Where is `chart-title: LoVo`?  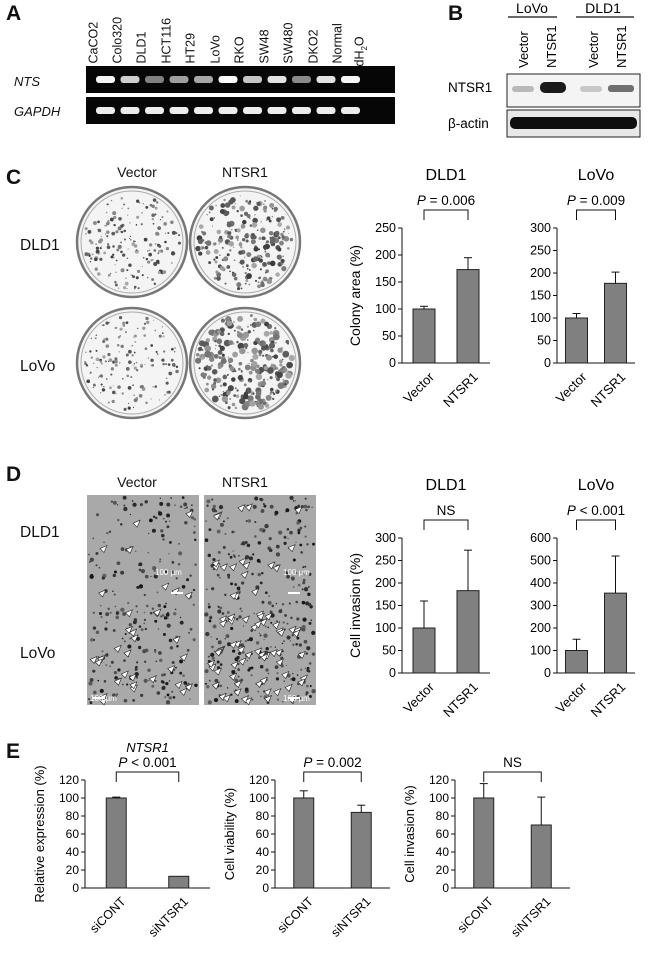 chart-title: LoVo is located at coordinates (596, 485).